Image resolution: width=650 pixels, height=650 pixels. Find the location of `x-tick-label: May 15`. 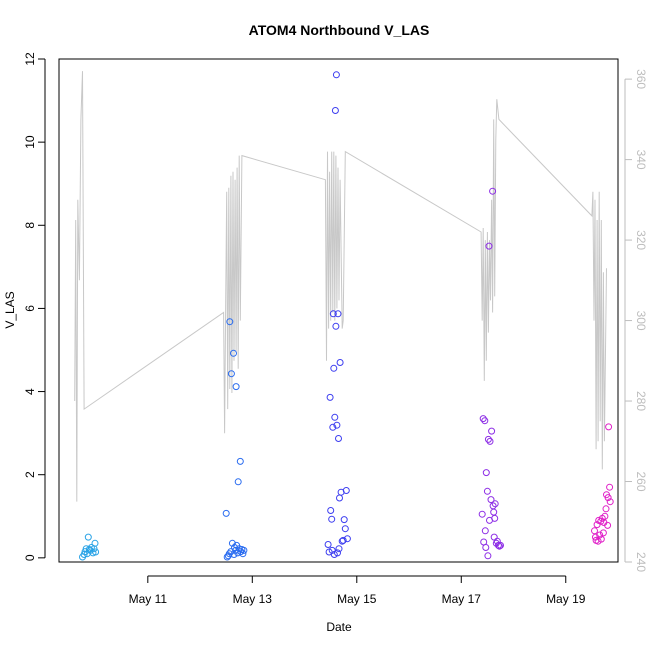

x-tick-label: May 15 is located at coordinates (357, 599).